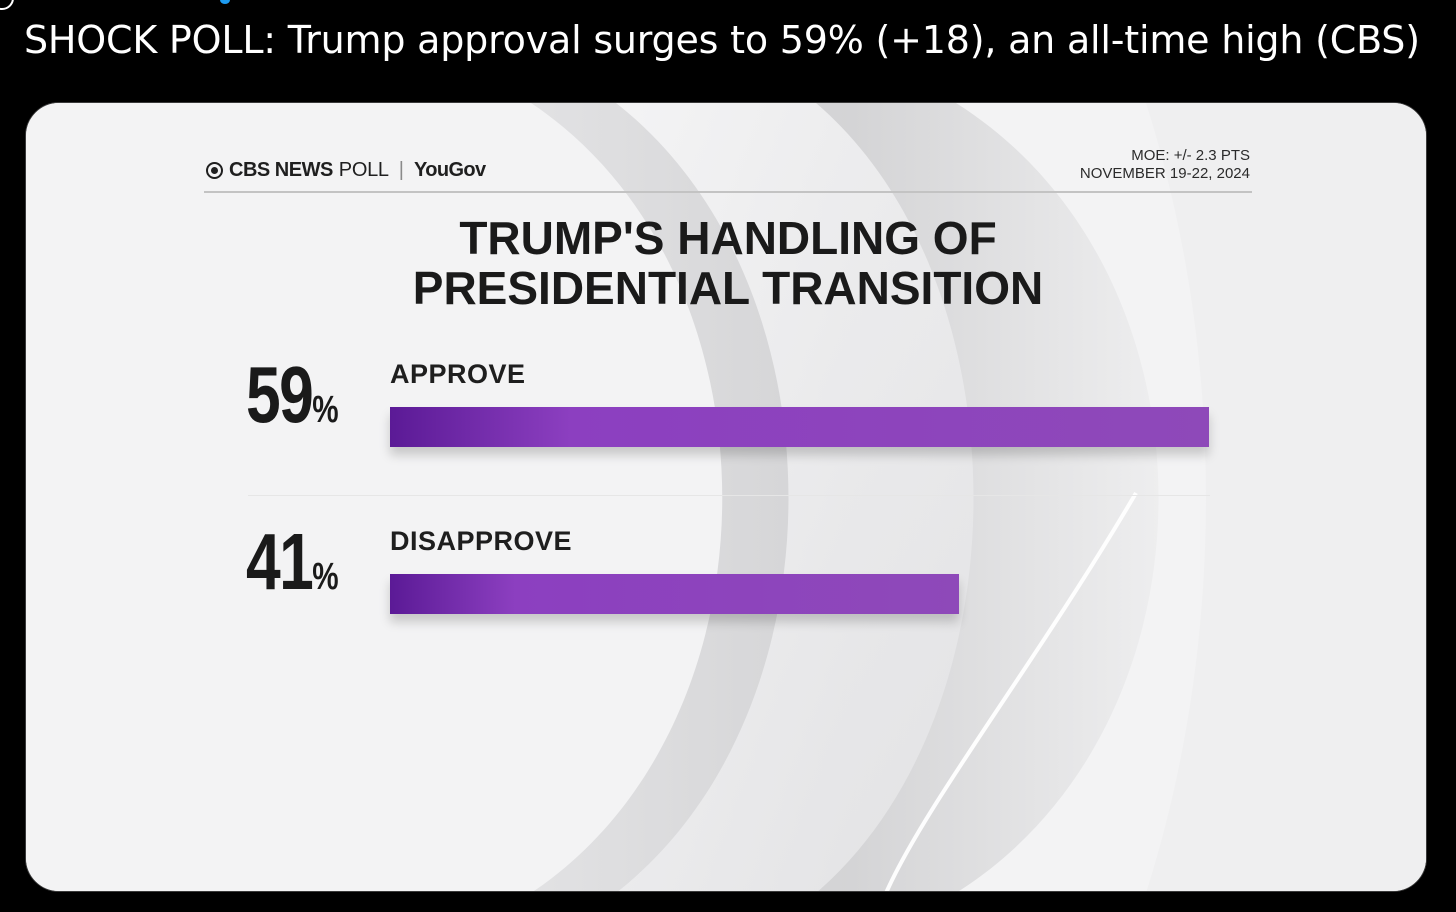 This screenshot has width=1456, height=912. I want to click on brand-partner: YouGov, so click(449, 170).